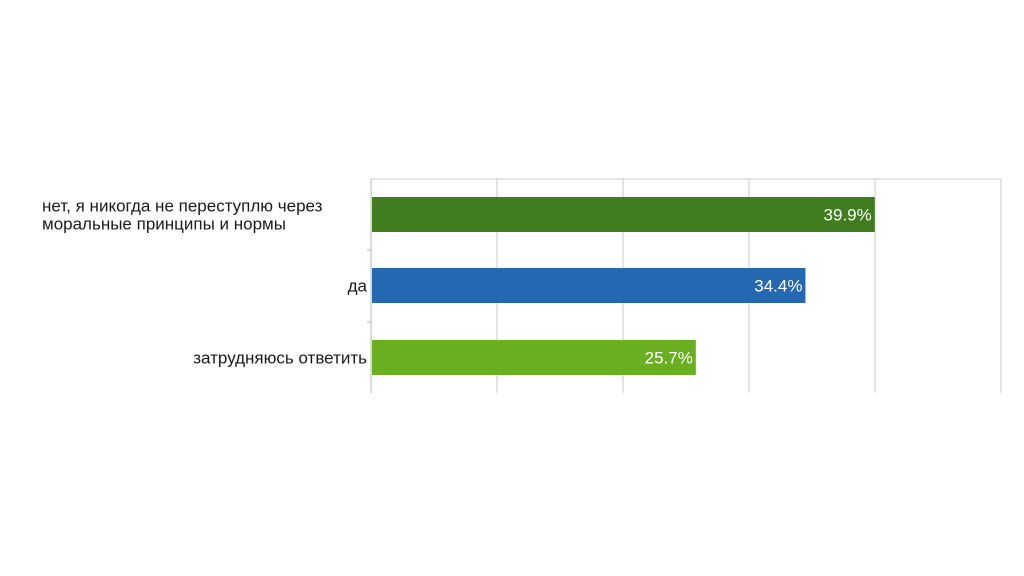 This screenshot has height=576, width=1024. I want to click on category-label: моральные принципы и нормы, so click(164, 224).